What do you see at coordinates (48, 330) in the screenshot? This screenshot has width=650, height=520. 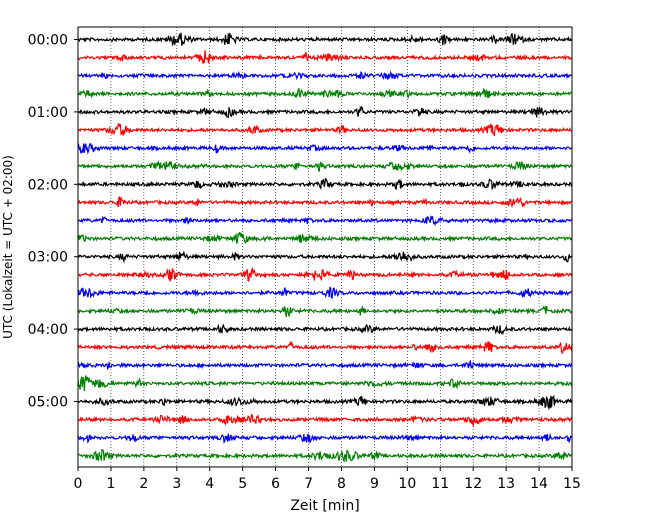 I see `y-tick-label: 04:00` at bounding box center [48, 330].